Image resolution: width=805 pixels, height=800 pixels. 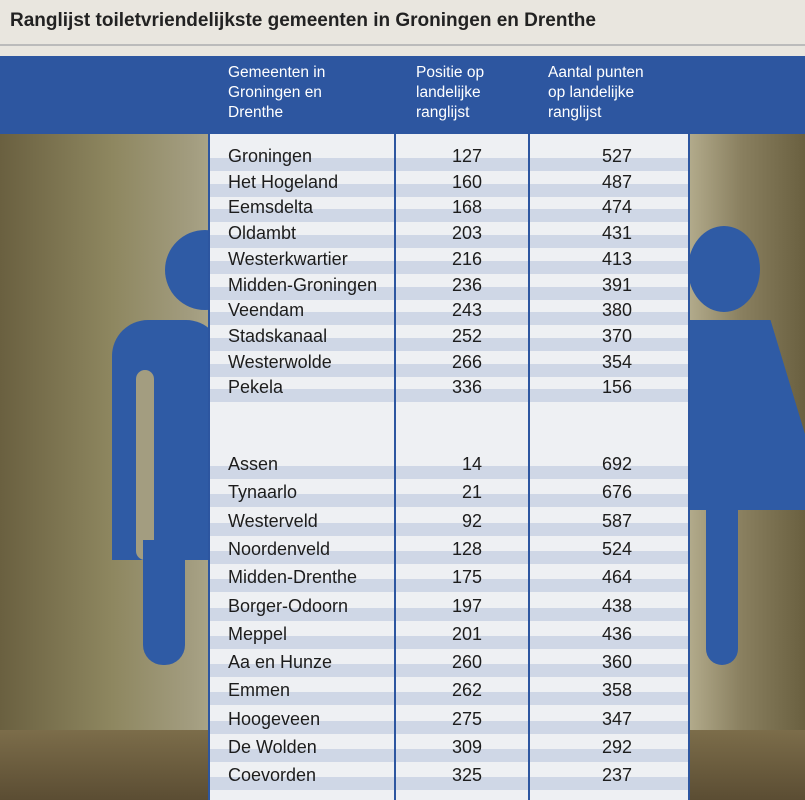 What do you see at coordinates (449, 262) in the screenshot?
I see `table-row: Westerkwartier 216 413` at bounding box center [449, 262].